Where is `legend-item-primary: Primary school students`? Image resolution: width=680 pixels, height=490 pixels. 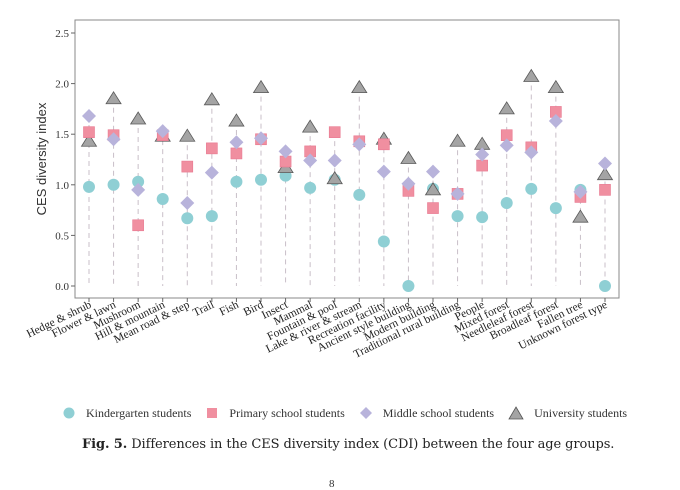 legend-item-primary: Primary school students is located at coordinates (275, 413).